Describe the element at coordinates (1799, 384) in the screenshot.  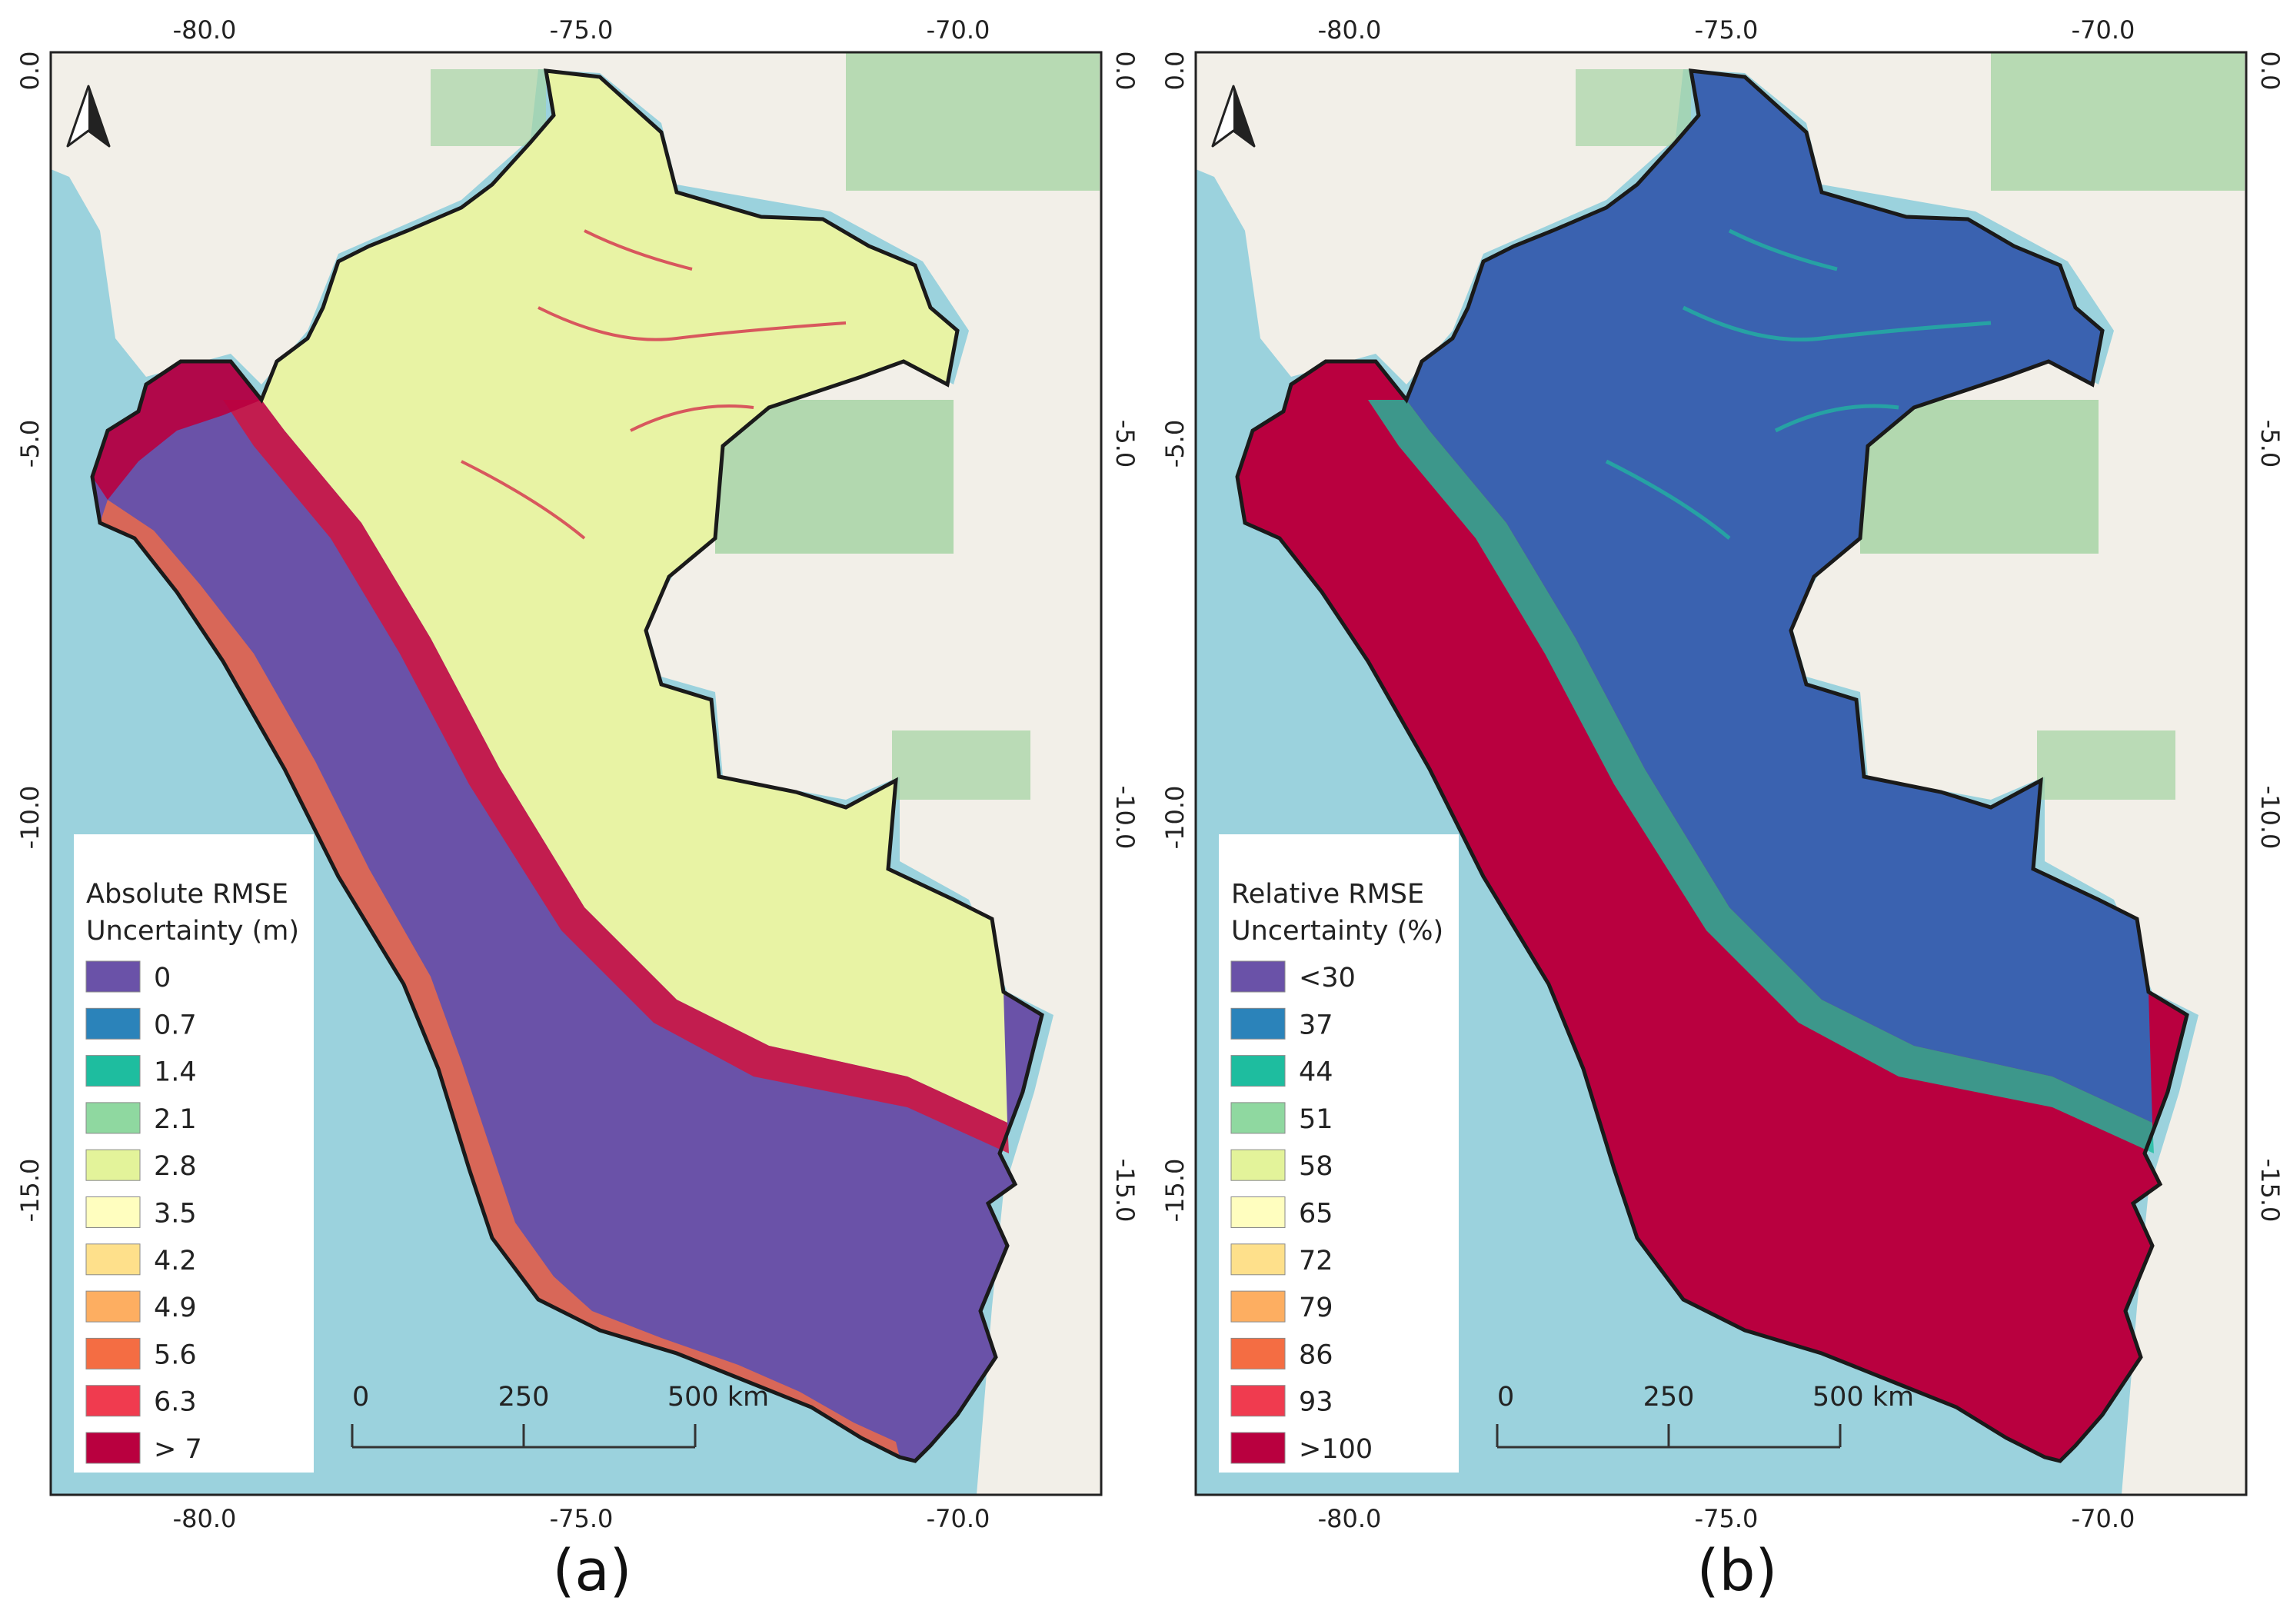
I see `river-lines` at that location.